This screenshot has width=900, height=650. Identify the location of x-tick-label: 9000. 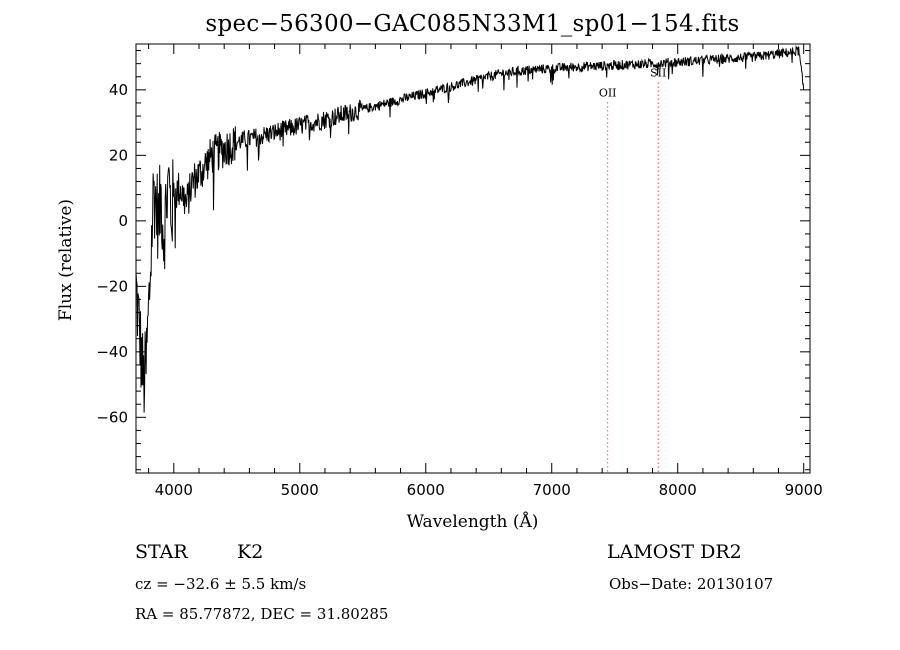
(804, 490).